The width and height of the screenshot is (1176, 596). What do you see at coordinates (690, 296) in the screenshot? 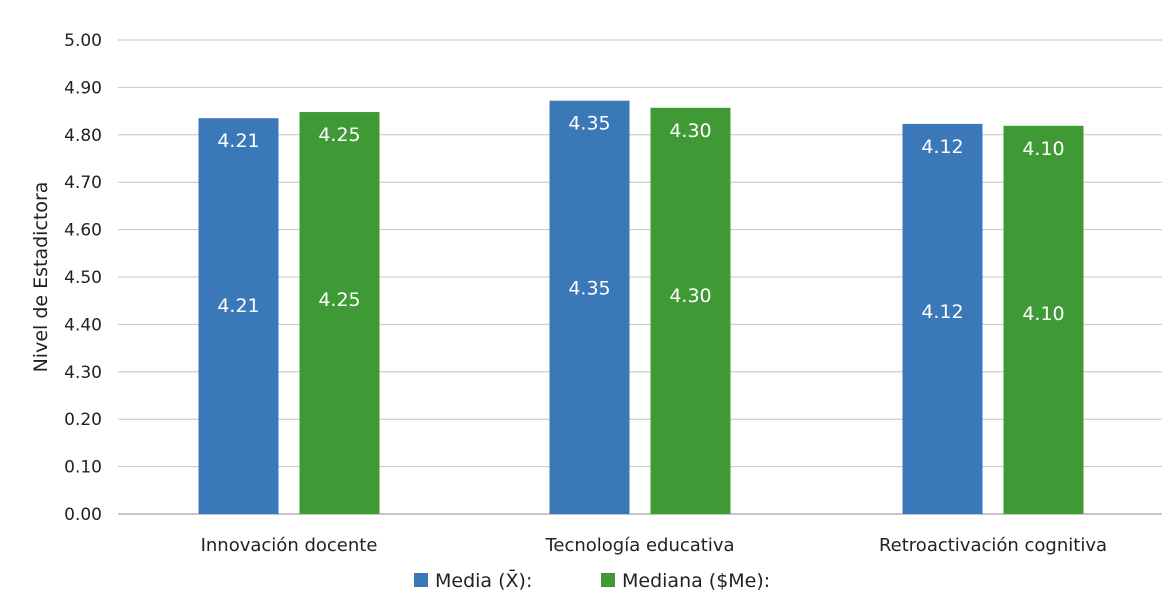
I see `data-label-middle: 4.30` at bounding box center [690, 296].